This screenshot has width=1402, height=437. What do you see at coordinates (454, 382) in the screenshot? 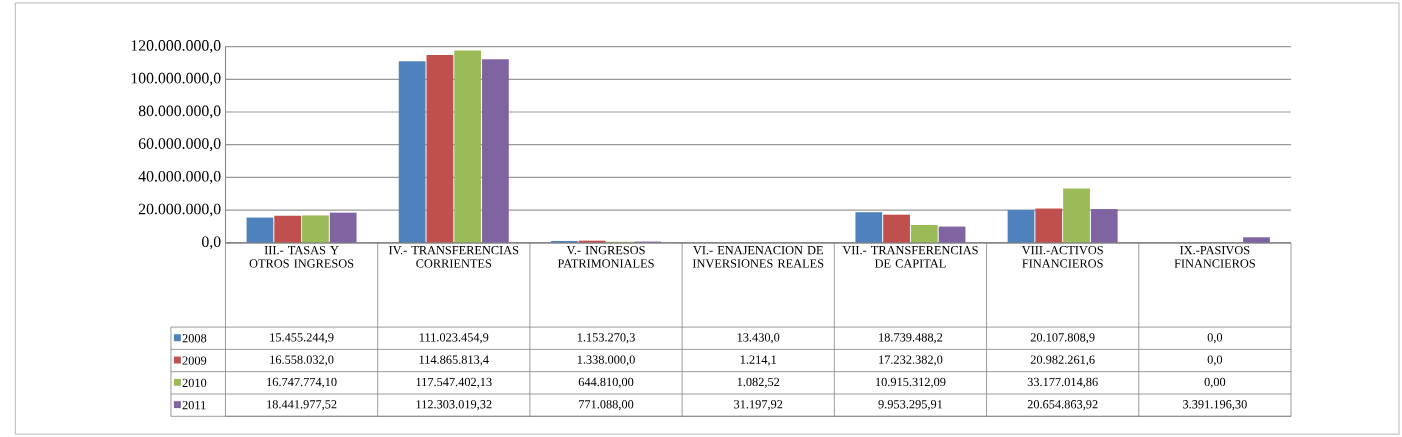
I see `data-label: 117.547.402,13` at bounding box center [454, 382].